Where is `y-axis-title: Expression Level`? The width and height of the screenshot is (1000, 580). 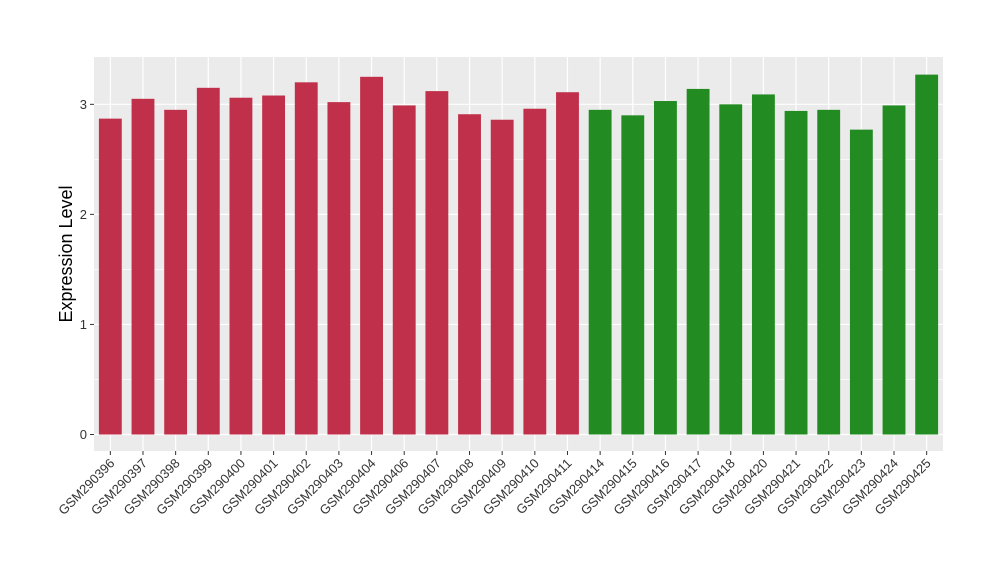 y-axis-title: Expression Level is located at coordinates (66, 253).